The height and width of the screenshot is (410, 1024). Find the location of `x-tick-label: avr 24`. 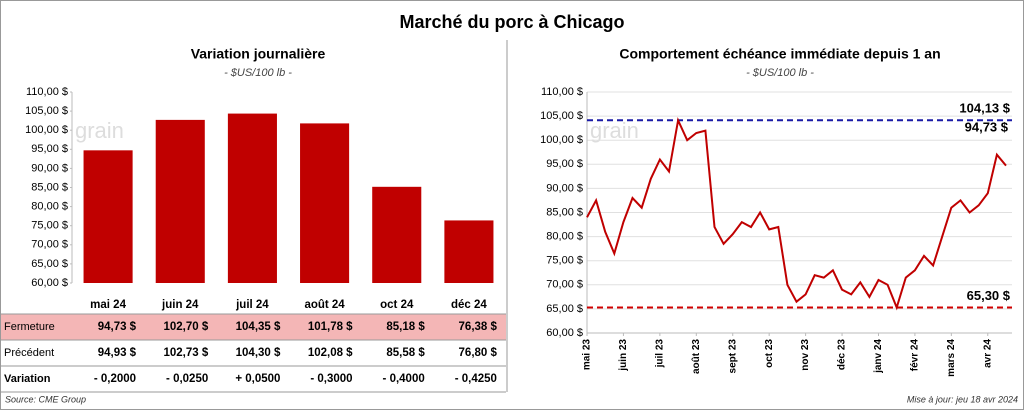

x-tick-label: avr 24 is located at coordinates (987, 353).